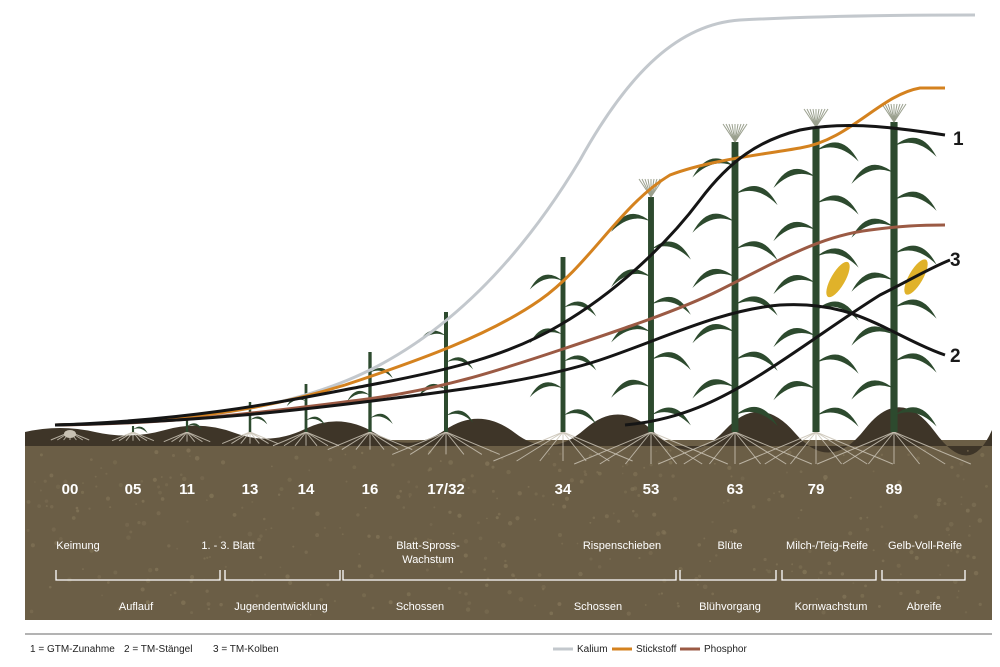 Image resolution: width=1000 pixels, height=667 pixels. I want to click on bbch-code: 89, so click(894, 489).